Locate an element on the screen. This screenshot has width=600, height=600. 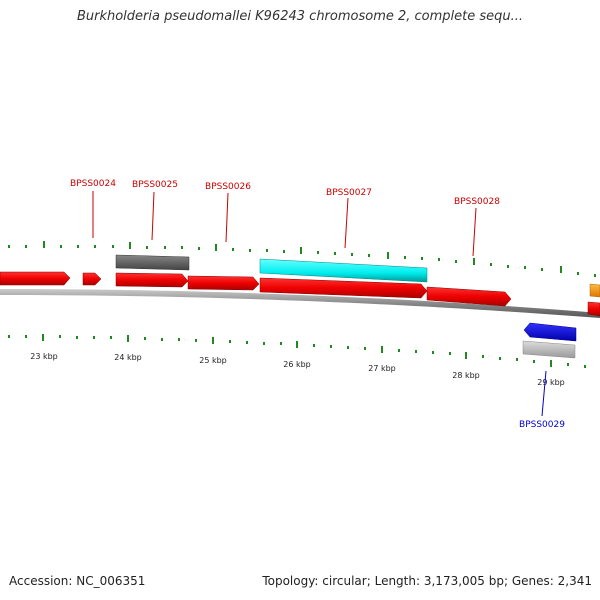
gene-feature-gray is located at coordinates (152, 262).